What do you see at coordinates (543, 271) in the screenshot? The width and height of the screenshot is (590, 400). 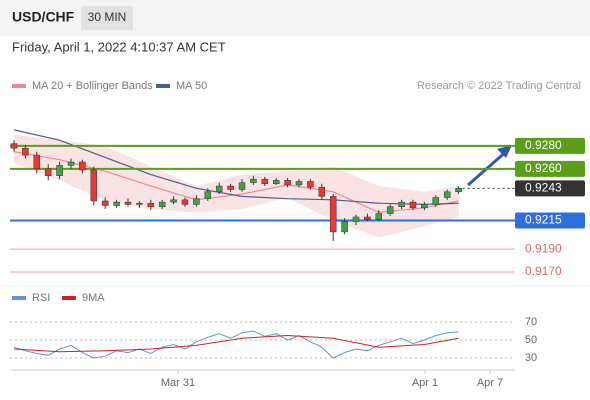 I see `level-label: 0.9170` at bounding box center [543, 271].